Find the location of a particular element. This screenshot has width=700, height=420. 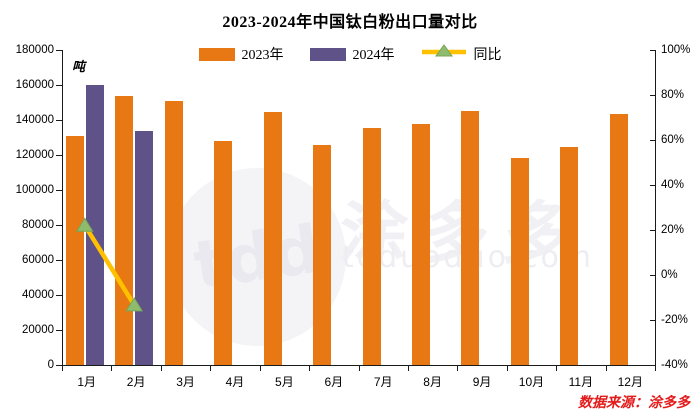

left-axis-tick-label: 120000 is located at coordinates (34, 155).